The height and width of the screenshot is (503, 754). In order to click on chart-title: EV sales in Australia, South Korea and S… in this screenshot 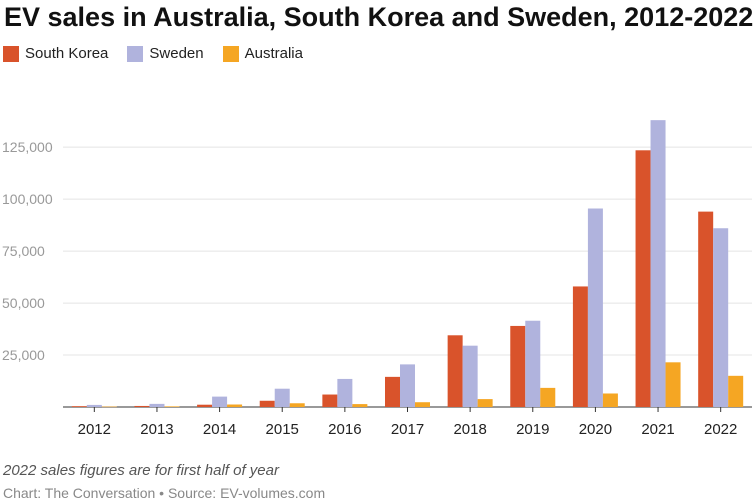, I will do `click(379, 17)`.